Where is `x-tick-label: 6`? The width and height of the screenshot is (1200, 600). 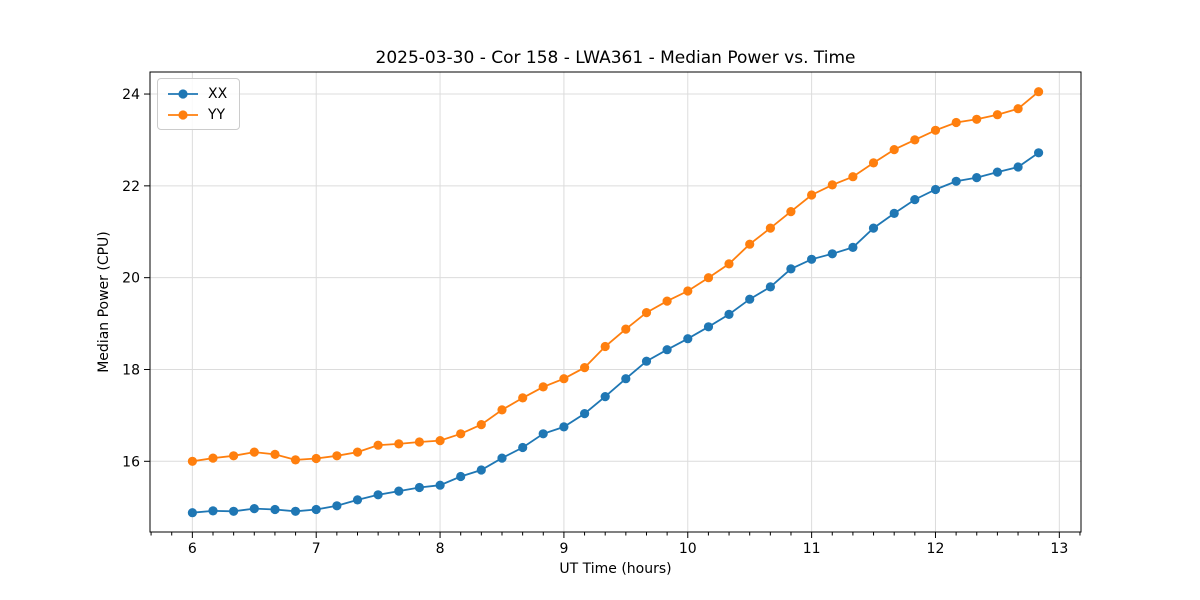
x-tick-label: 6 is located at coordinates (192, 549).